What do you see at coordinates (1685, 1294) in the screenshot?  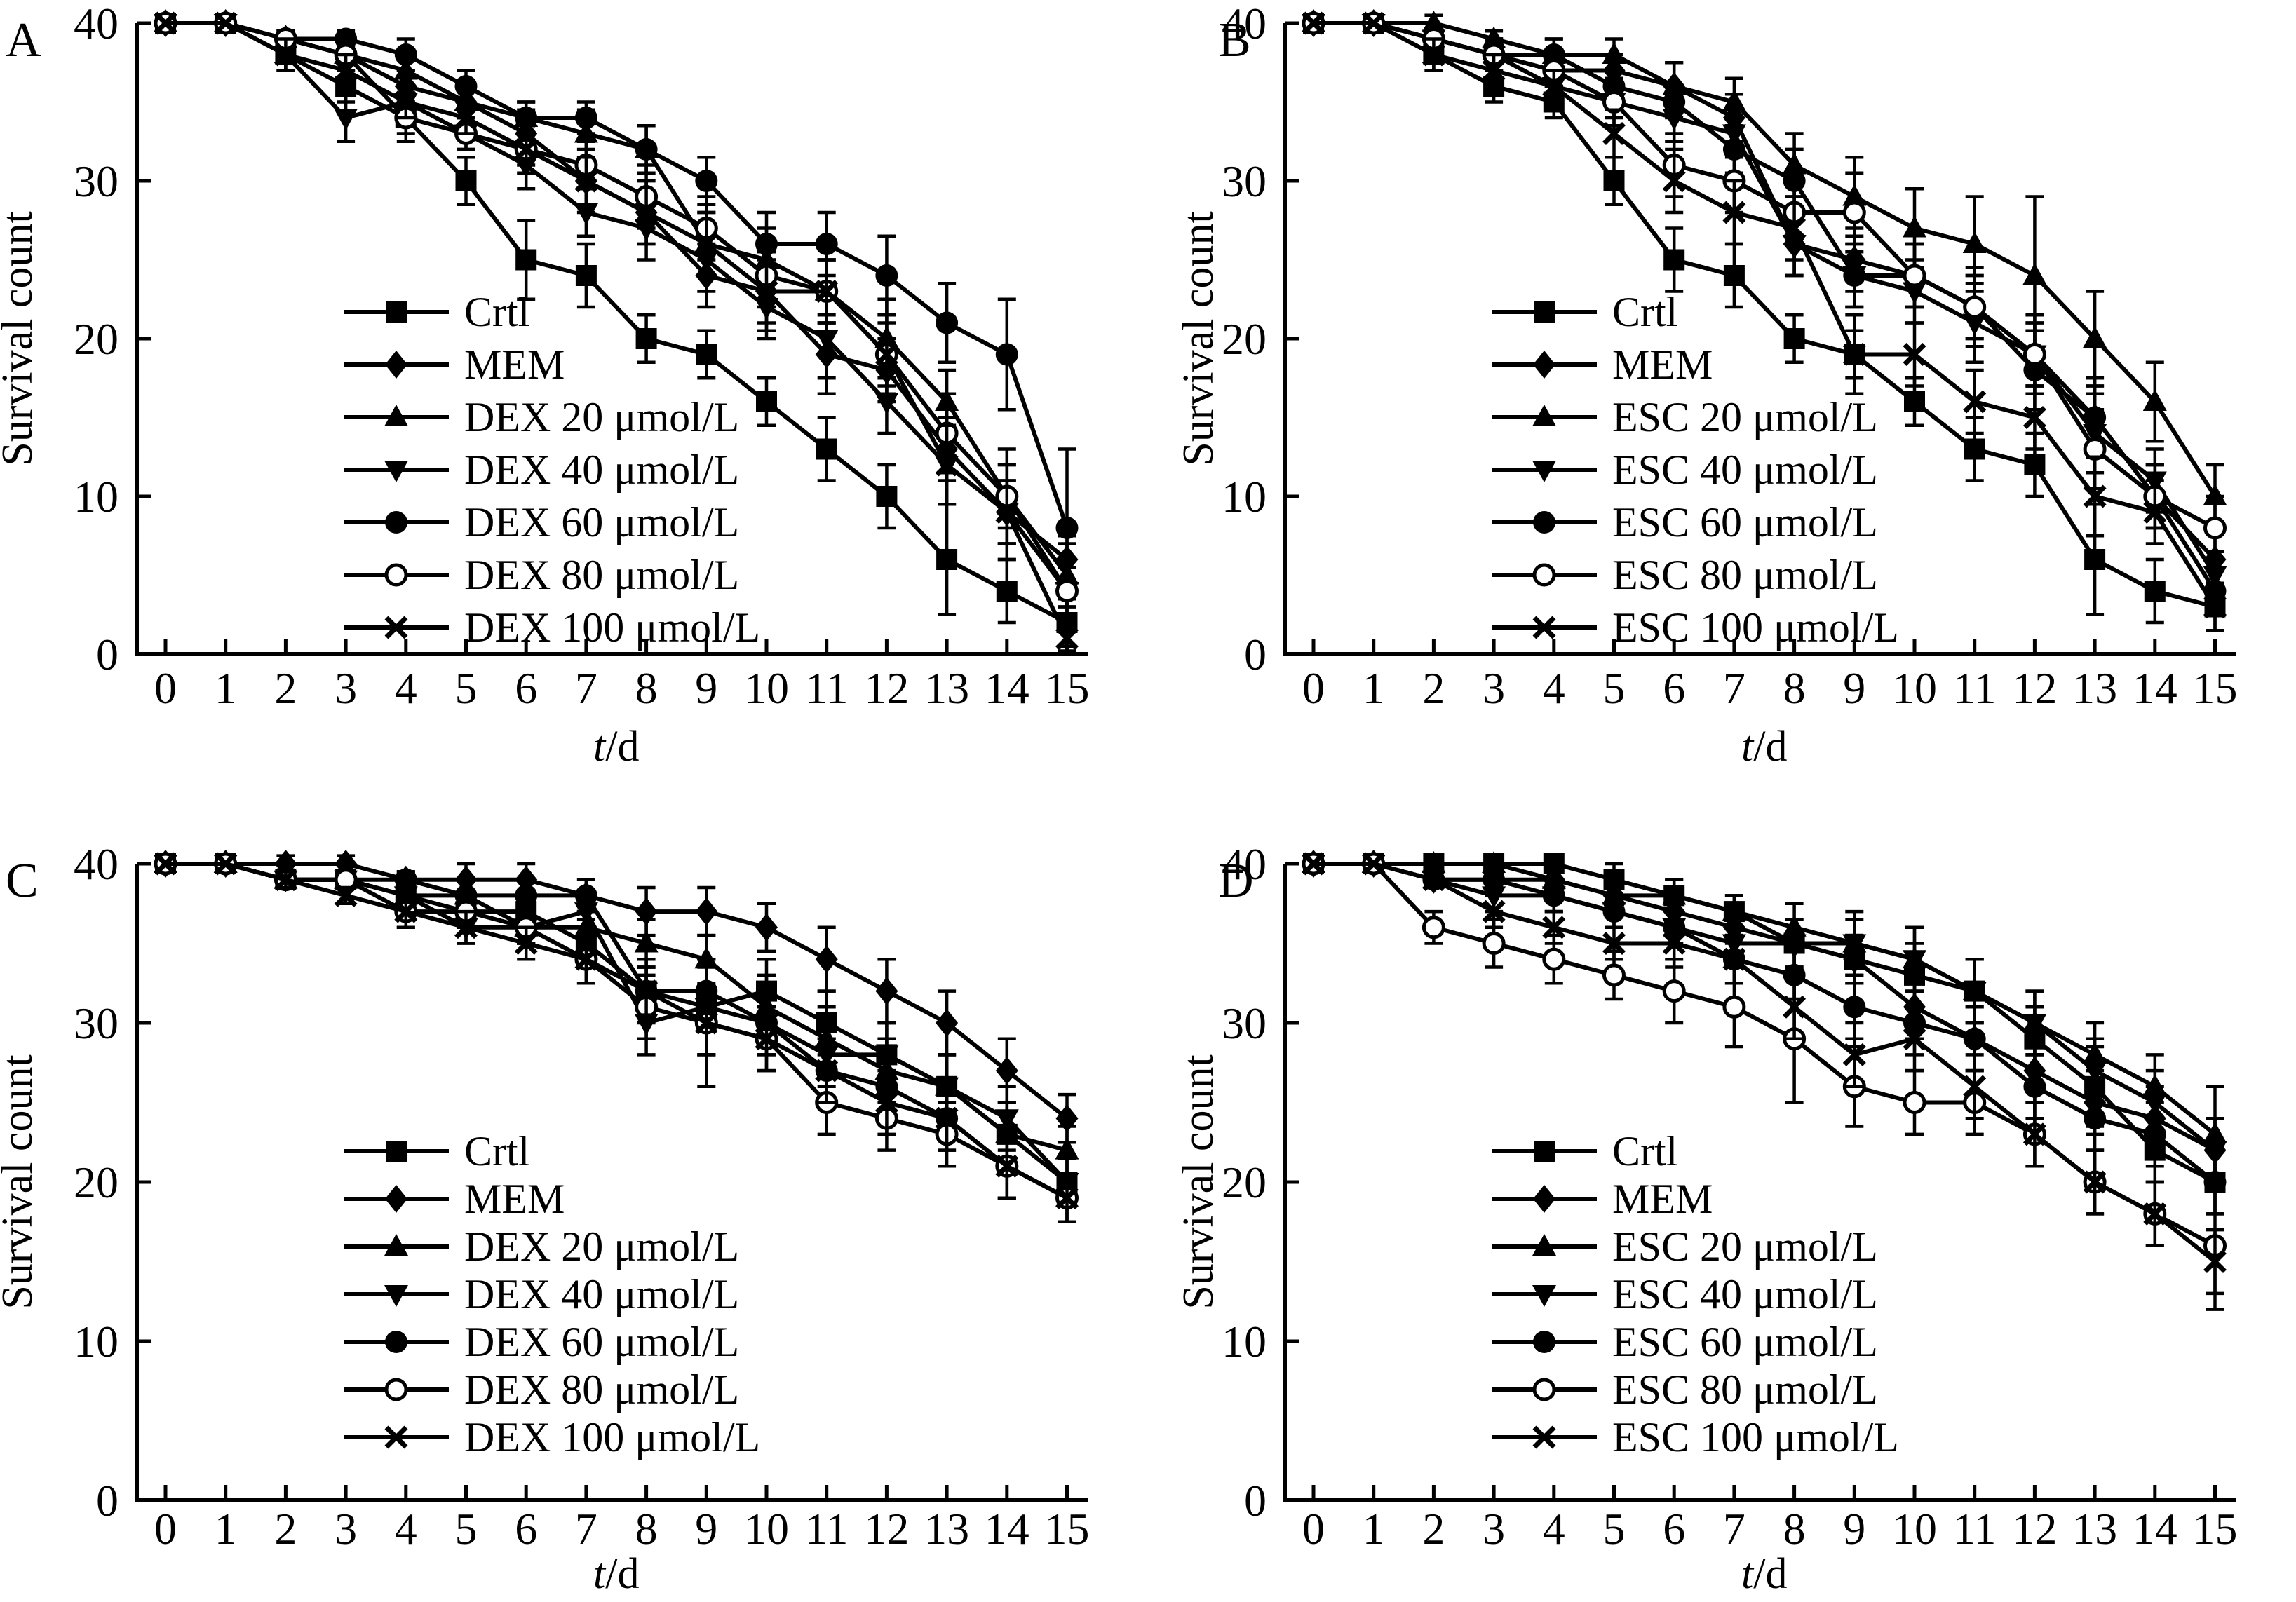 I see `legend-item-esc-40-mol-l: ESC 40 μmol/L` at bounding box center [1685, 1294].